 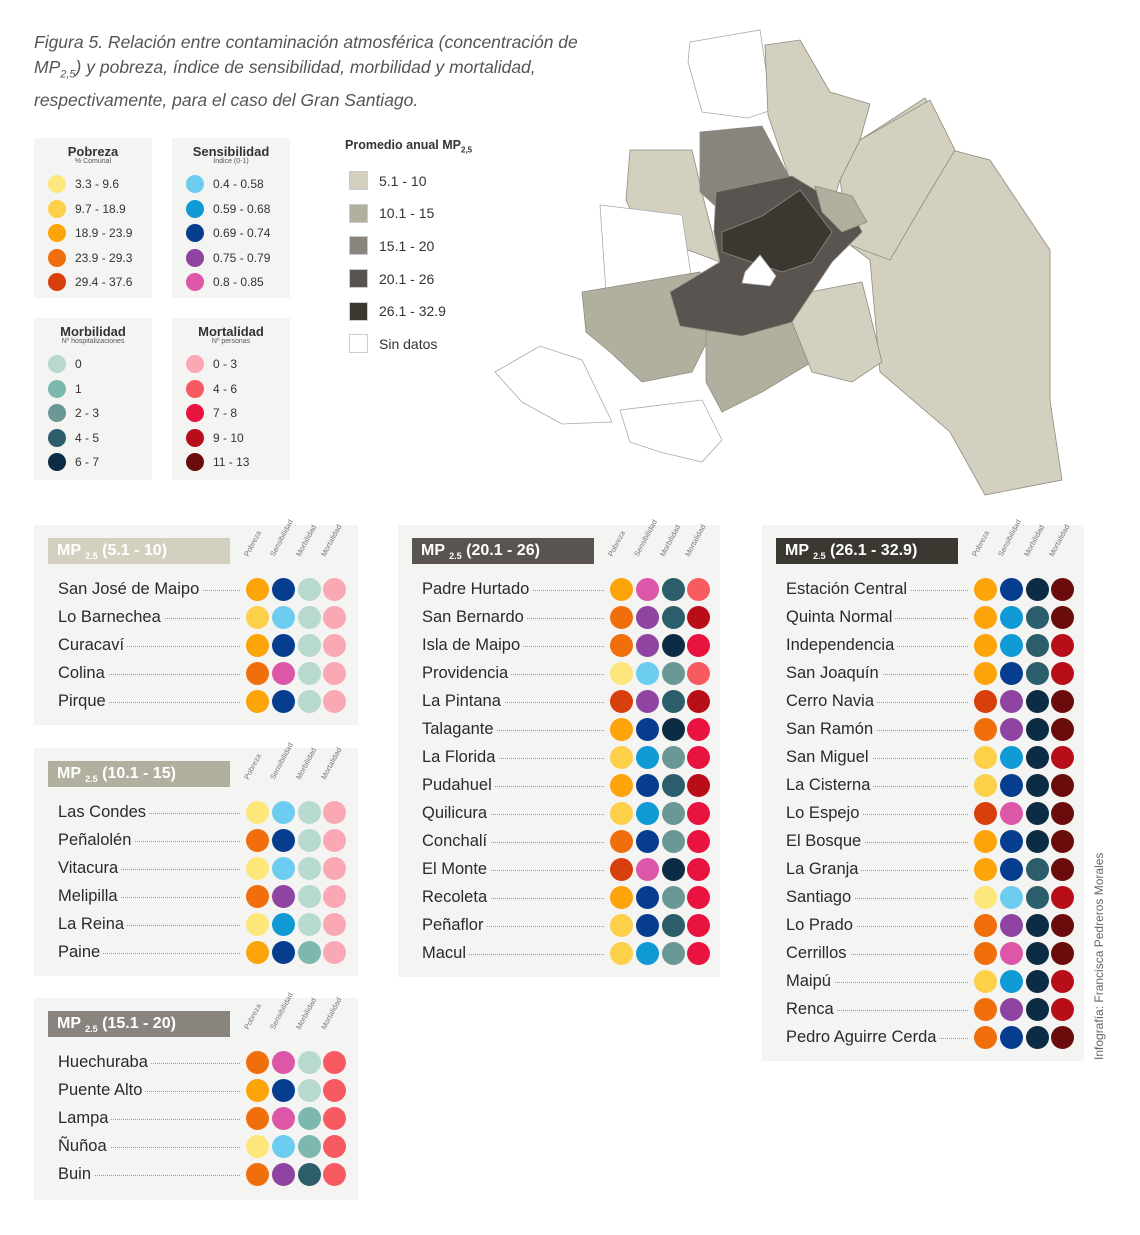 What do you see at coordinates (408, 246) in the screenshot?
I see `mp-legend-item: 15.1 - 20` at bounding box center [408, 246].